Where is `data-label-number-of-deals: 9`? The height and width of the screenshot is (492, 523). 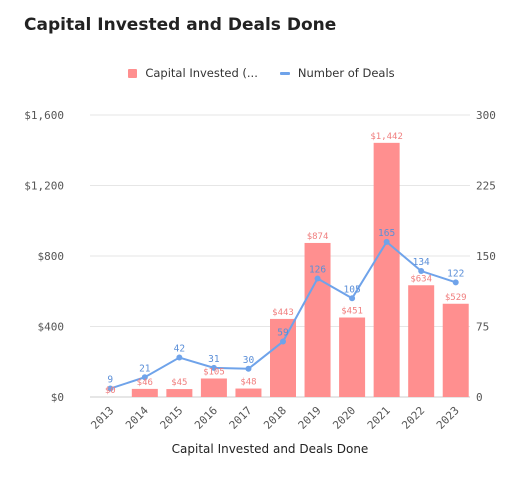 data-label-number-of-deals: 9 is located at coordinates (110, 380).